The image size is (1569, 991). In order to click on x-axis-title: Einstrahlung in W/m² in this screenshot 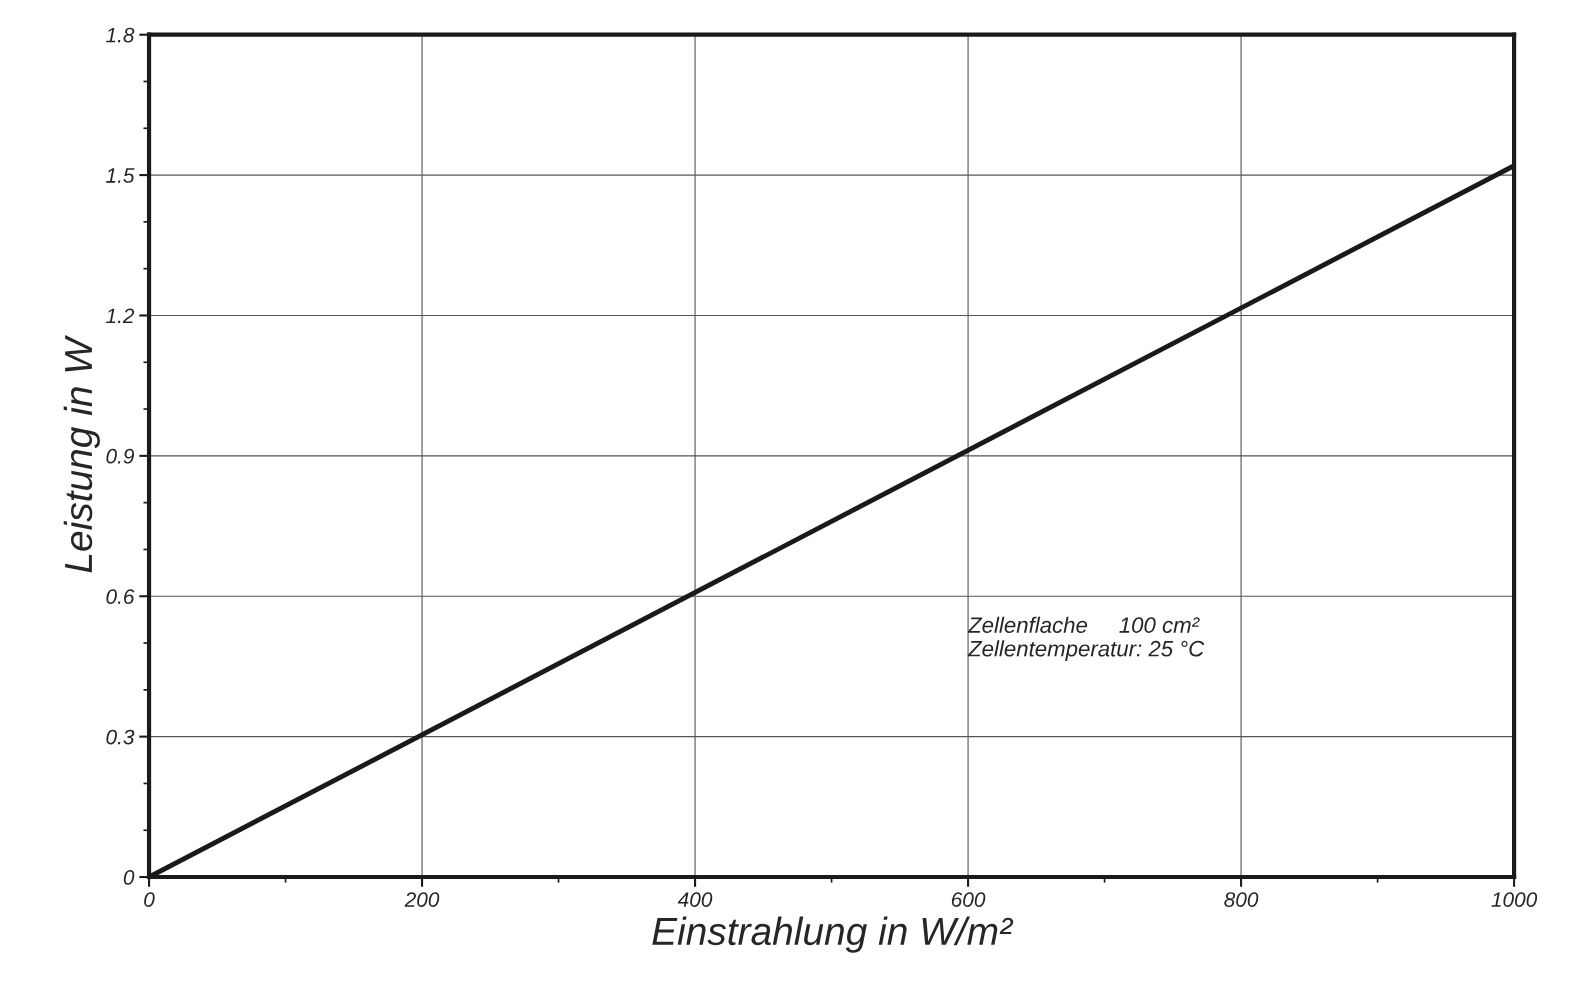, I will do `click(833, 934)`.